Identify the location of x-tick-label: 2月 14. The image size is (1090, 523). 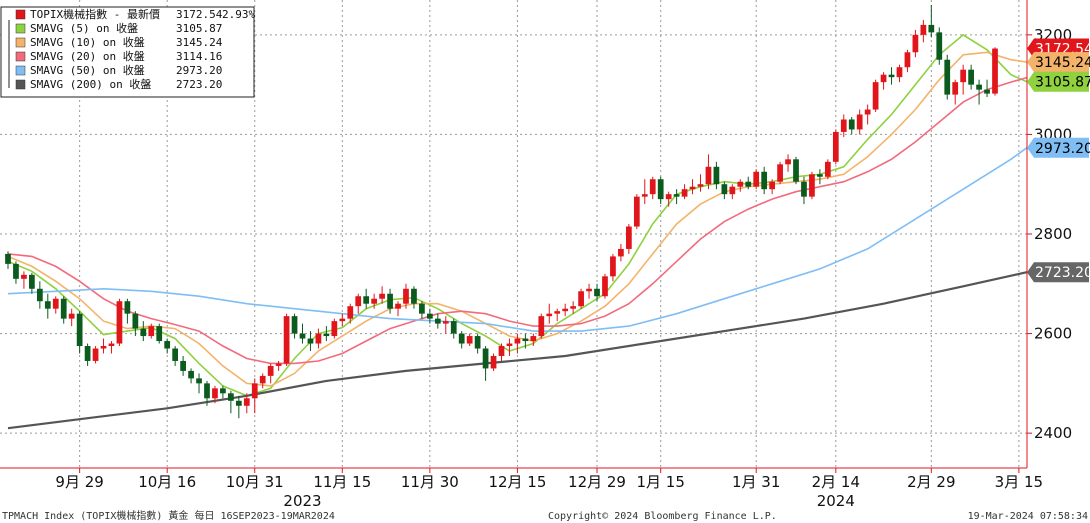
(836, 482).